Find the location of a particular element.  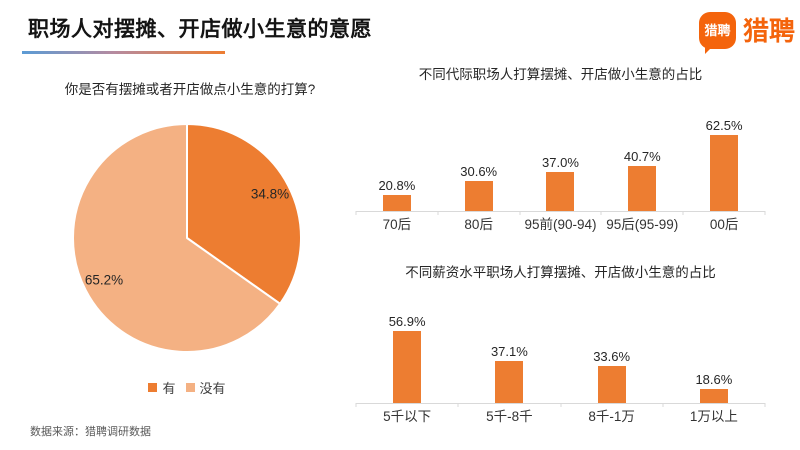

generation-chart-axis: 70后 80后 95前(90-94) 95后(95-99) 00后 is located at coordinates (560, 222).